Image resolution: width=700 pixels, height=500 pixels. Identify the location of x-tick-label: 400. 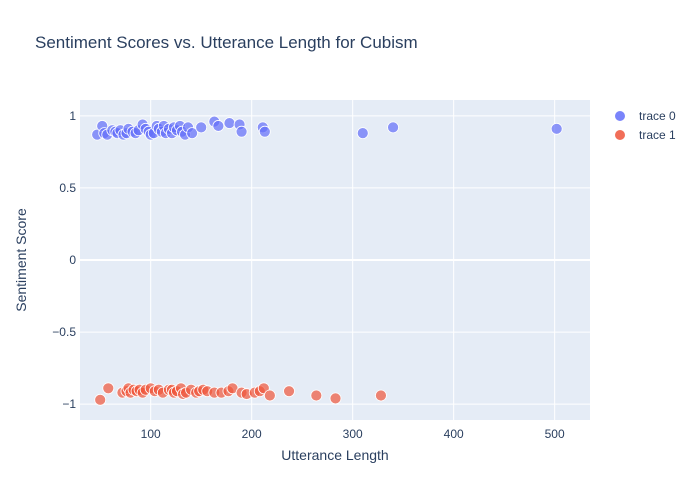
(454, 434).